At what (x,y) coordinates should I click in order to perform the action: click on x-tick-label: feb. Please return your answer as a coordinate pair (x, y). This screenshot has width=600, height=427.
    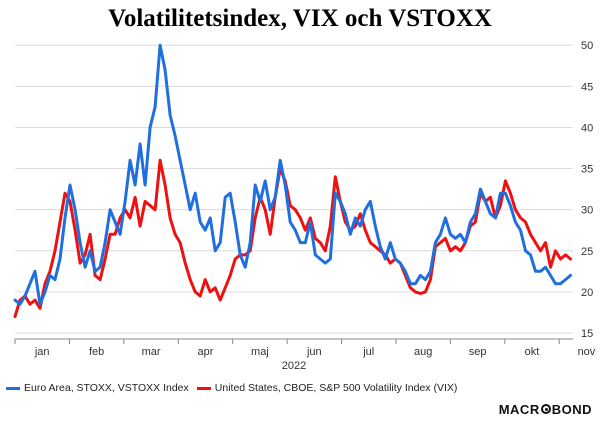
    Looking at the image, I should click on (96, 352).